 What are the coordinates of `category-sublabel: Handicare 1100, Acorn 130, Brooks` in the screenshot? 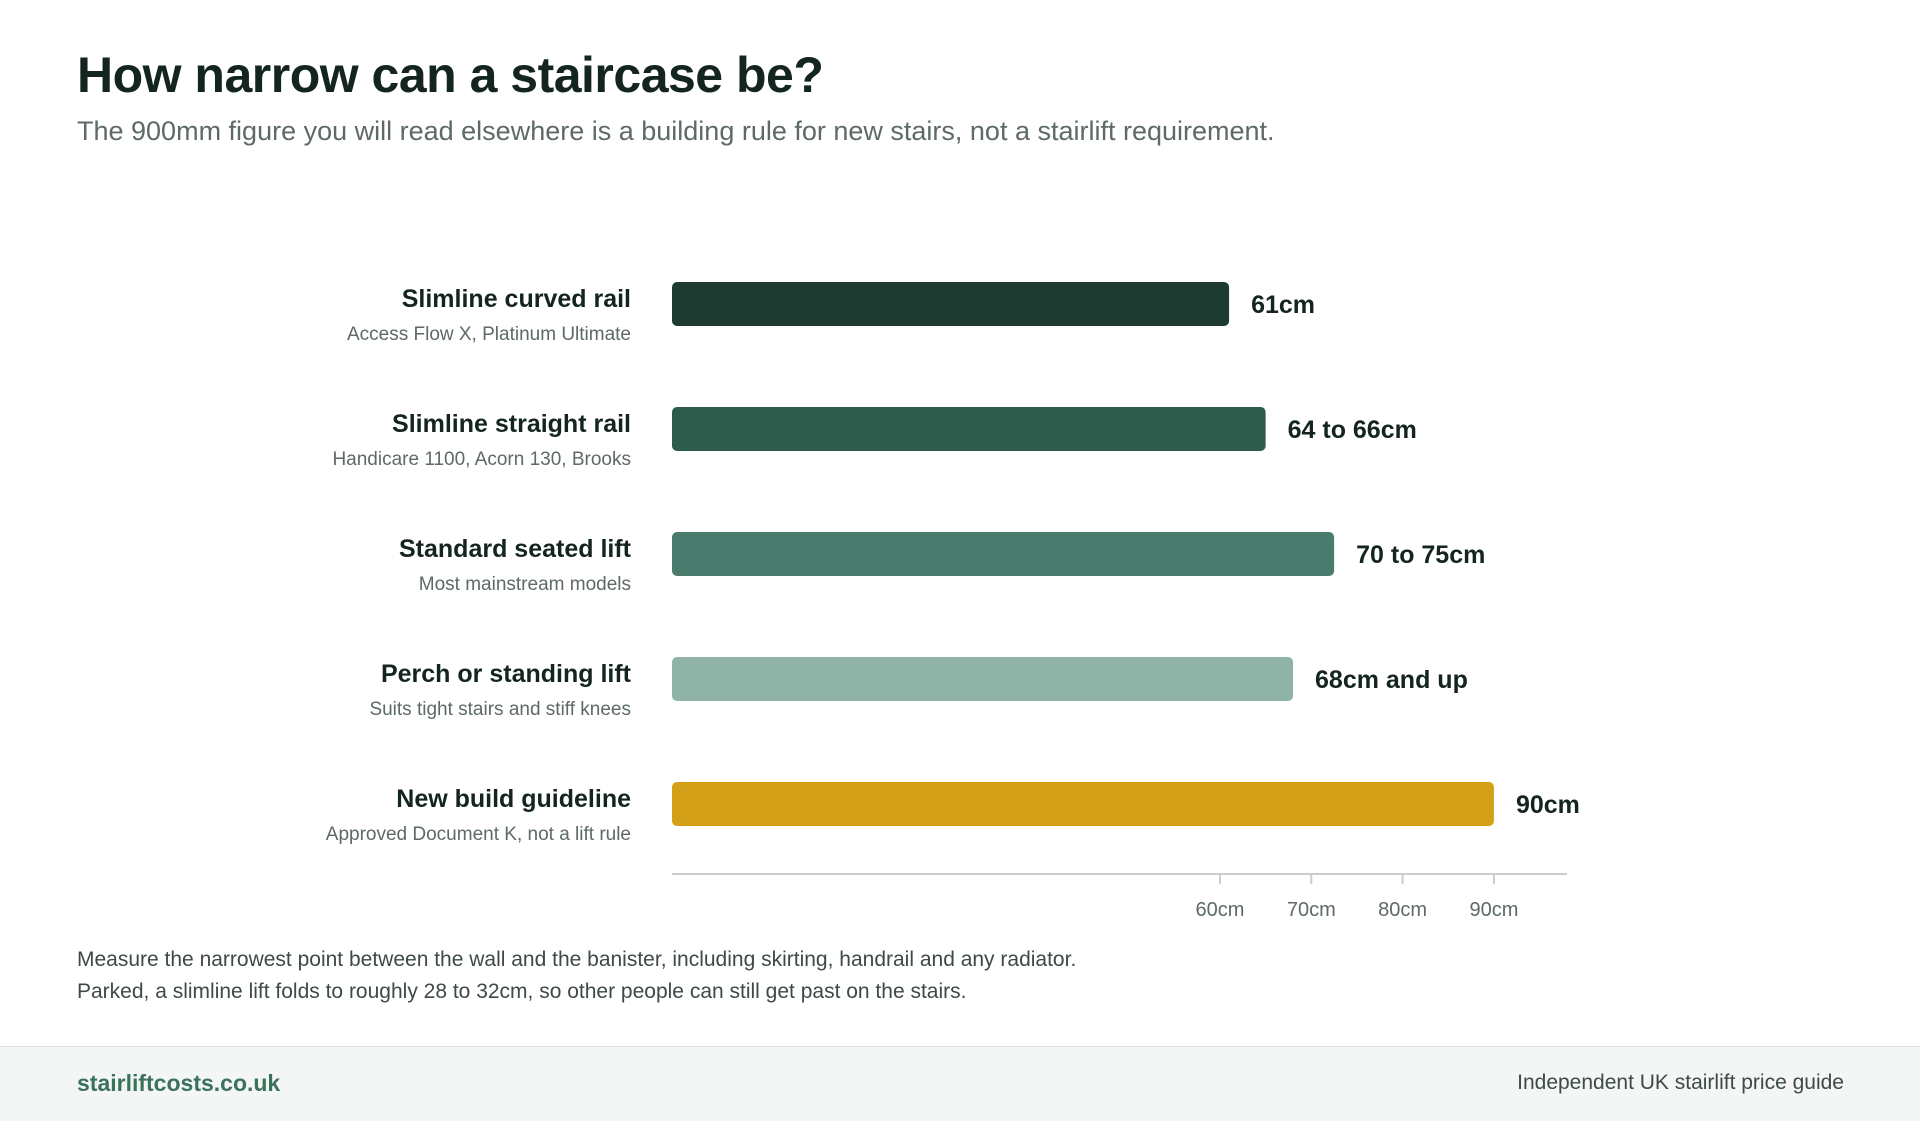 It's located at (481, 459).